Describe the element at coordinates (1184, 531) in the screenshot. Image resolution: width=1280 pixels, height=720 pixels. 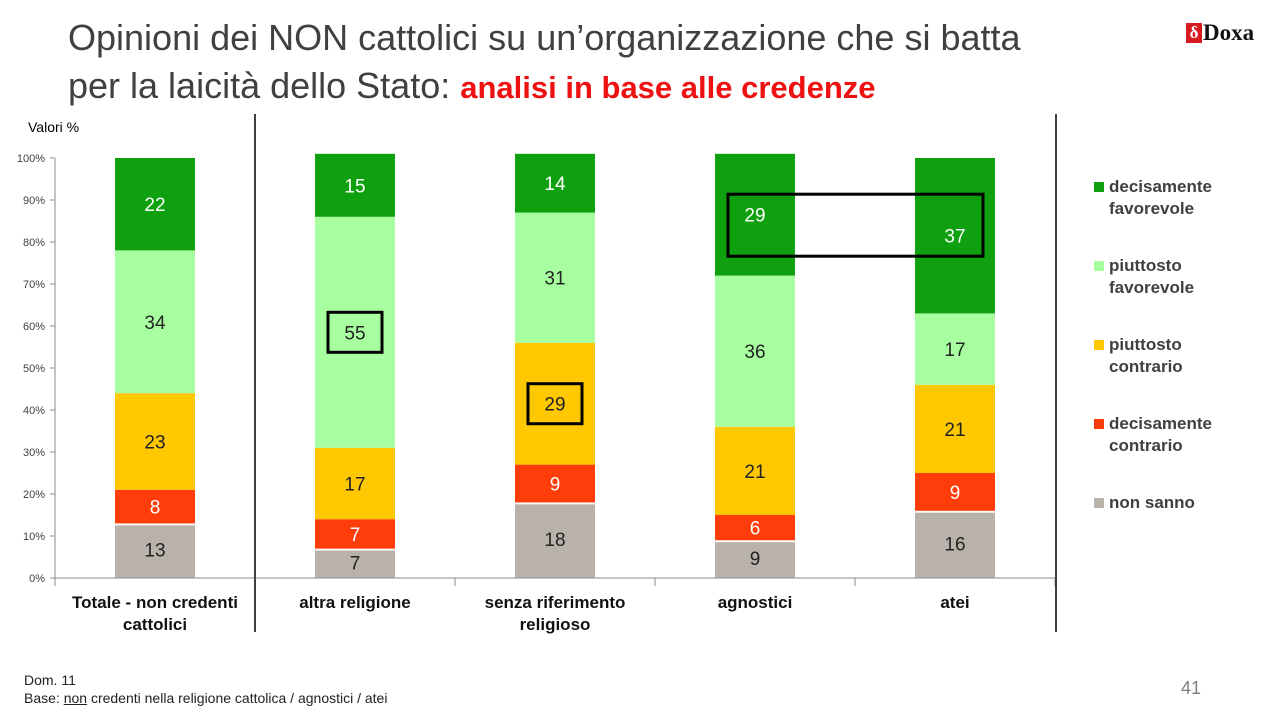
I see `legend-item: non sanno` at that location.